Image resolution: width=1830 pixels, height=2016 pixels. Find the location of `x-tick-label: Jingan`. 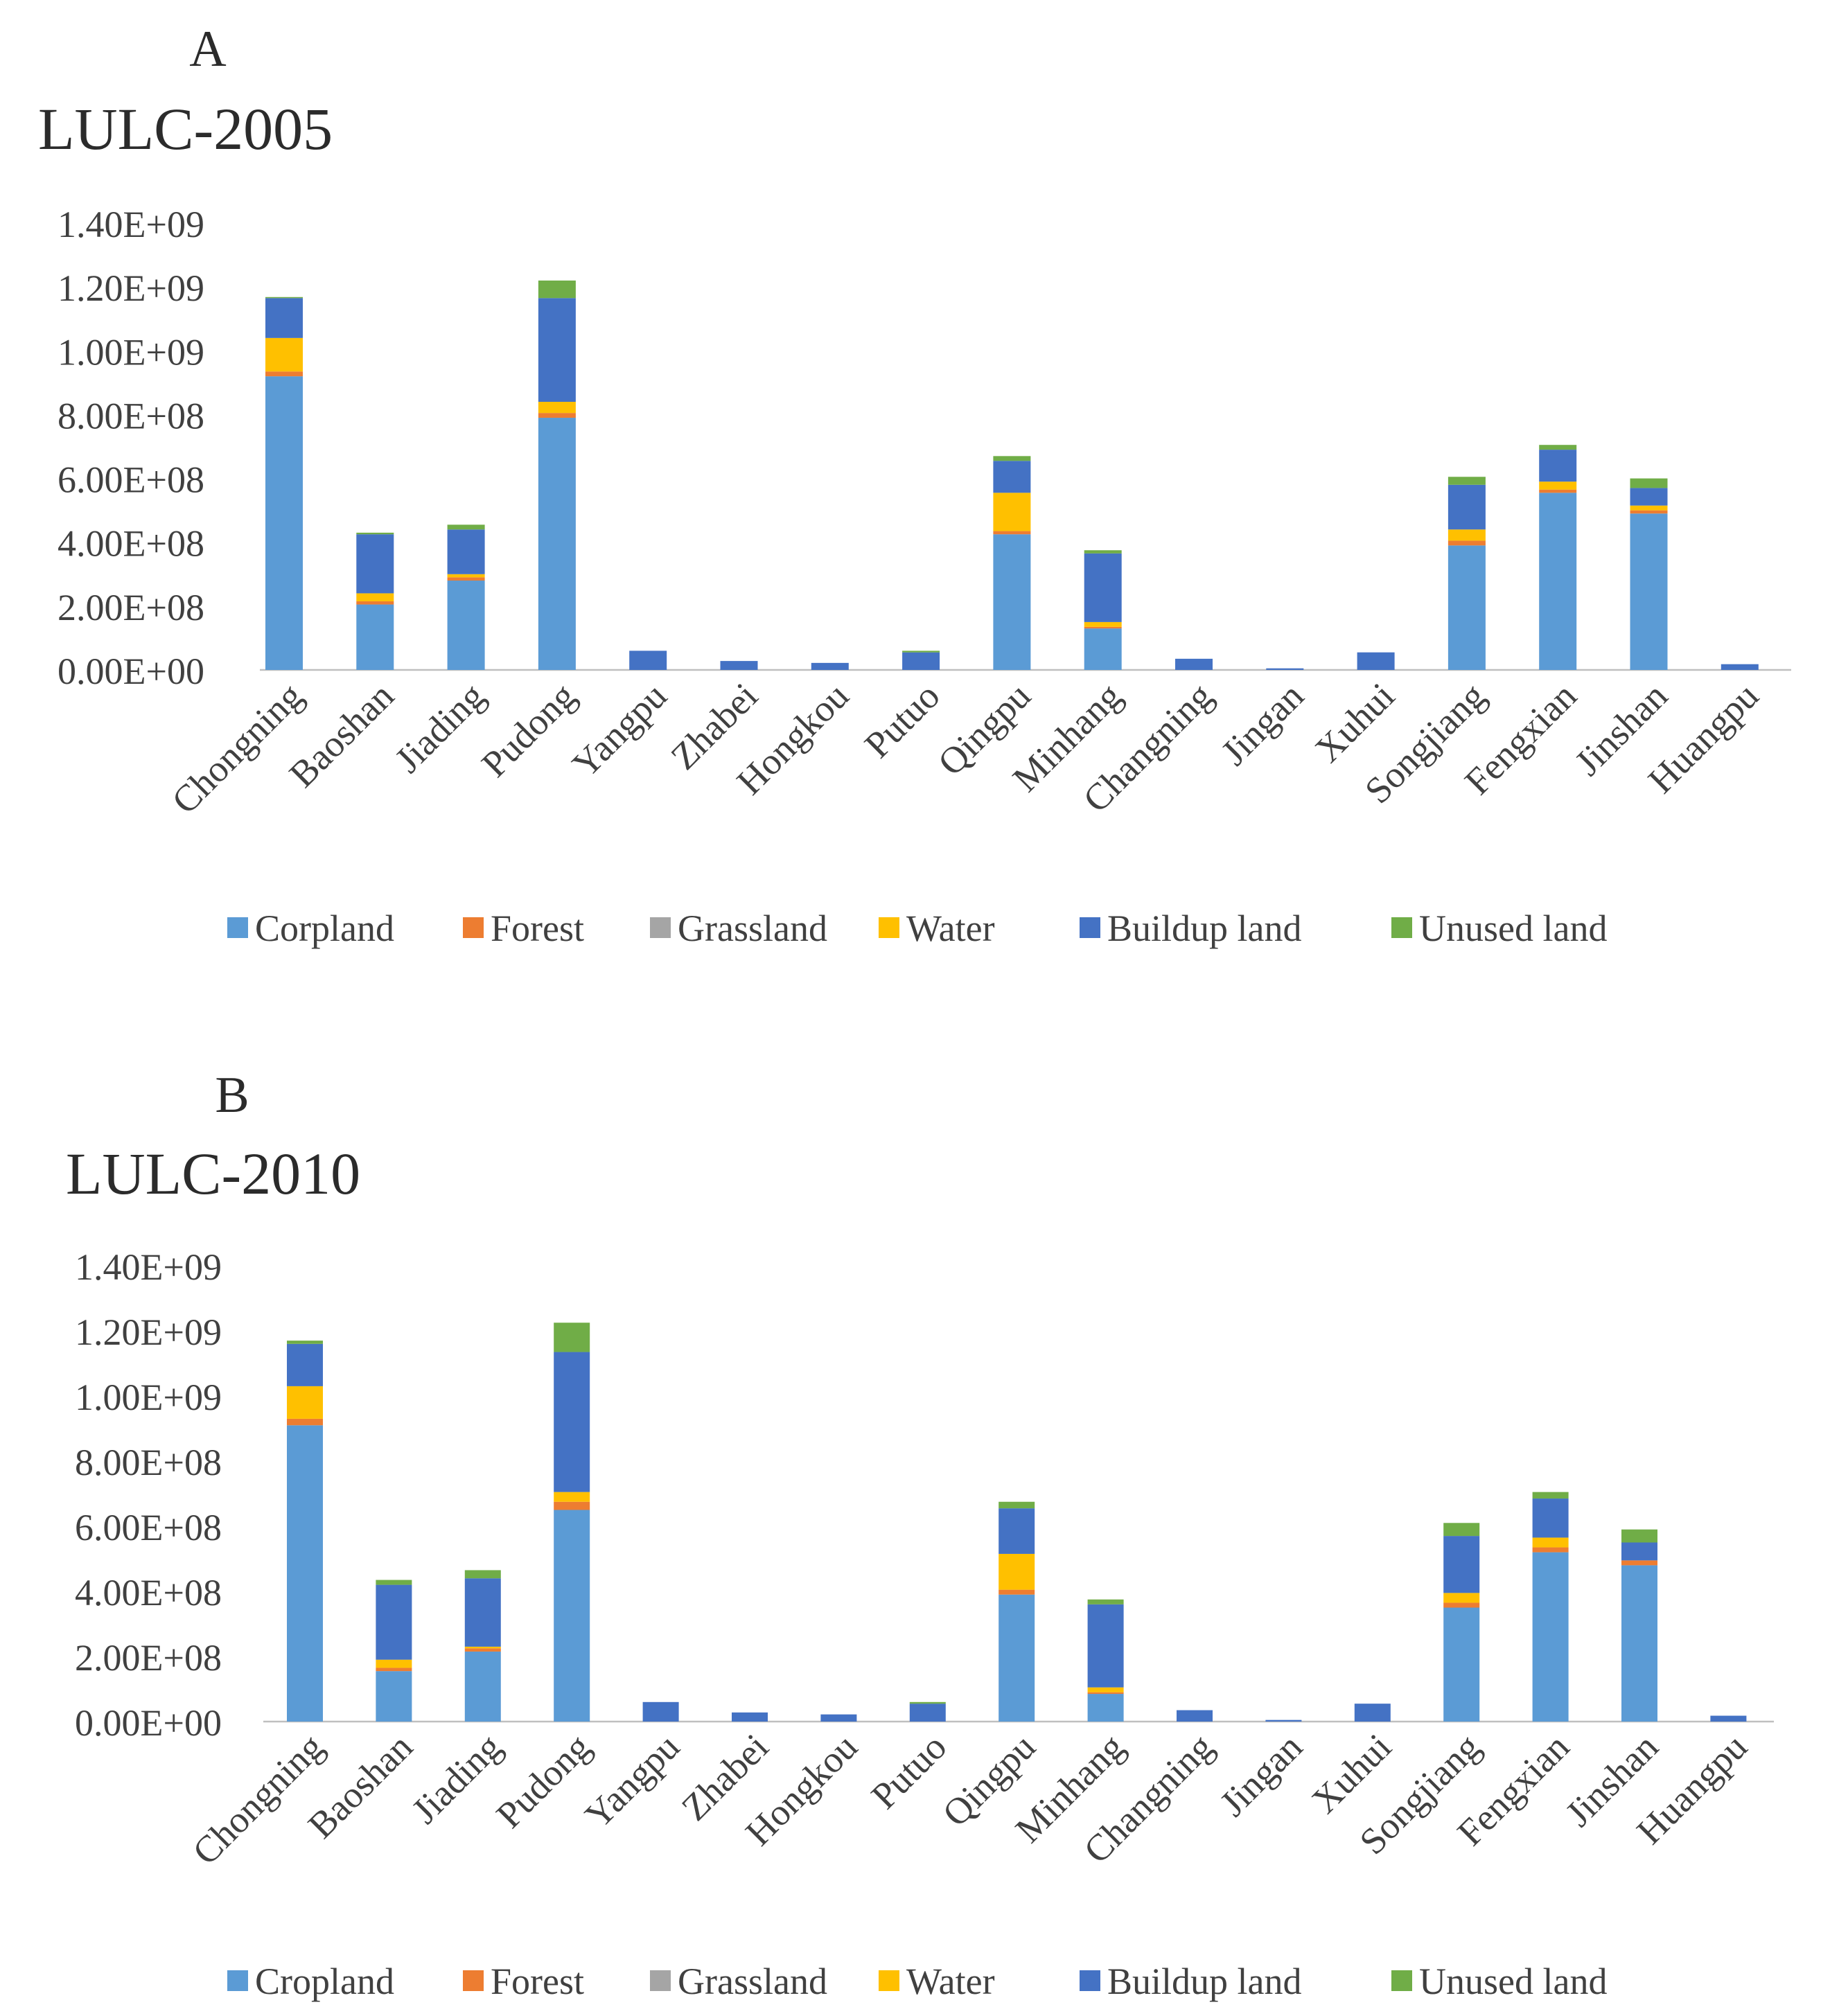

x-tick-label: Jingan is located at coordinates (1261, 1775).